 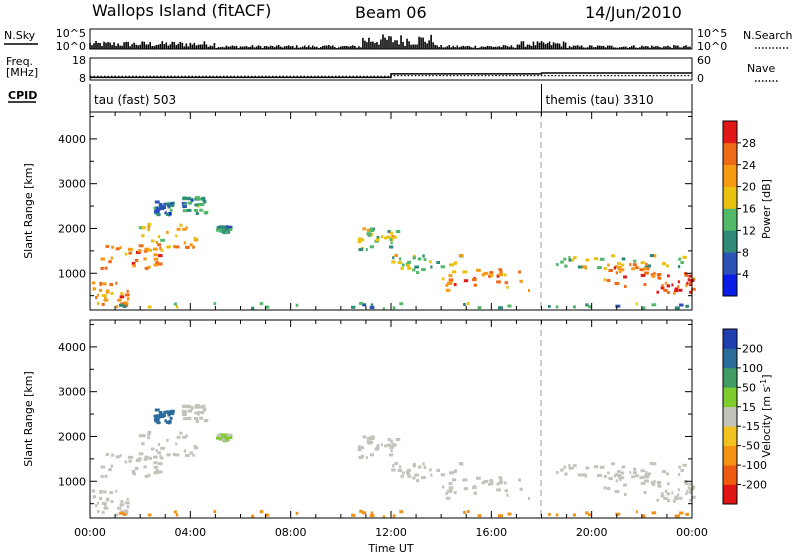 I want to click on x-tick-label: 12:00, so click(x=391, y=532).